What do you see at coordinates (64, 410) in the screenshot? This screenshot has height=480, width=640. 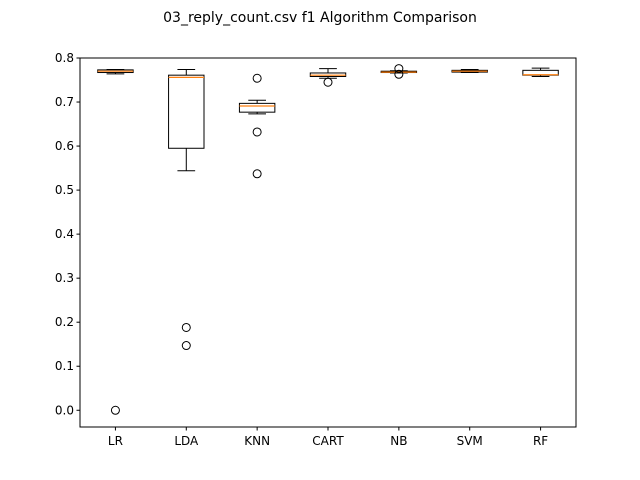 I see `y-tick-label: 0.0` at bounding box center [64, 410].